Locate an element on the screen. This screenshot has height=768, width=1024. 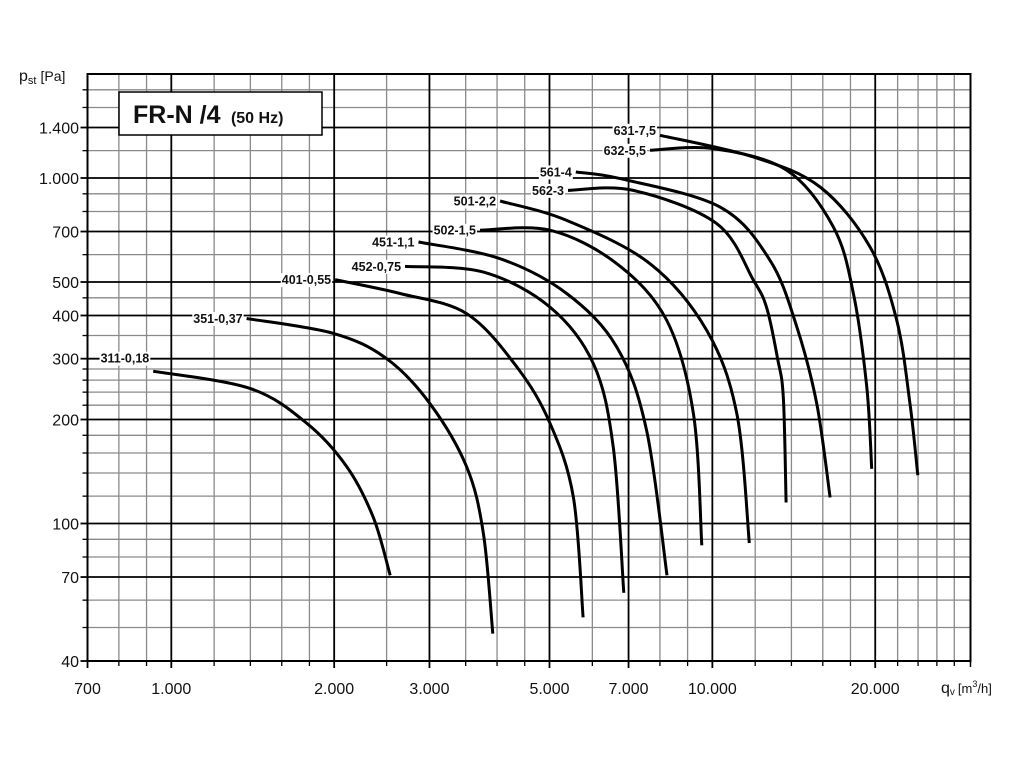
y-tick-label: 70 is located at coordinates (70, 578).